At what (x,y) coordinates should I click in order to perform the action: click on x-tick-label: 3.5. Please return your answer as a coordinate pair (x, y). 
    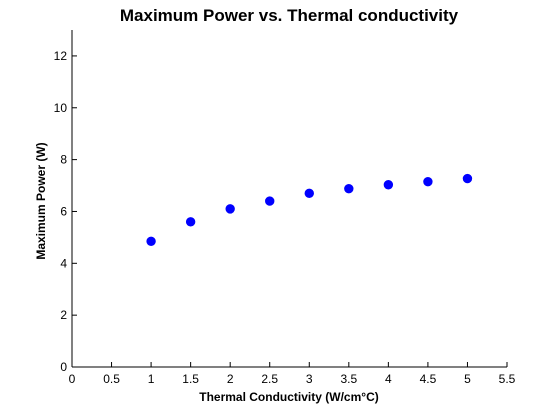
    Looking at the image, I should click on (348, 379).